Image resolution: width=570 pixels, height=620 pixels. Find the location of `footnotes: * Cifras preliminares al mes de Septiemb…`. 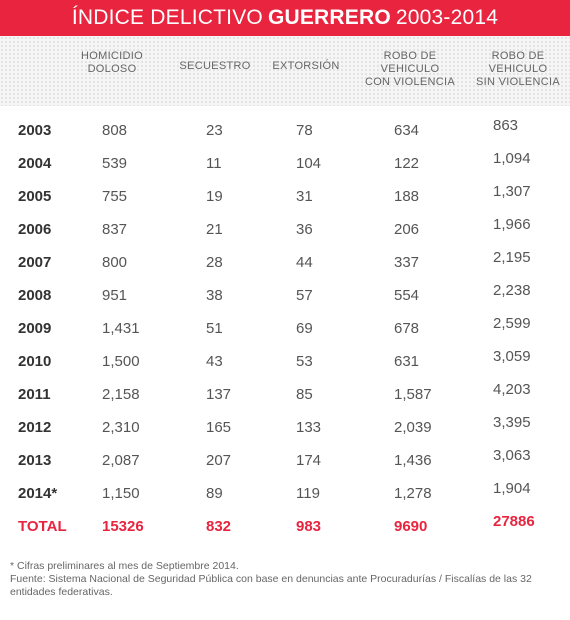

footnotes: * Cifras preliminares al mes de Septiemb… is located at coordinates (286, 579).